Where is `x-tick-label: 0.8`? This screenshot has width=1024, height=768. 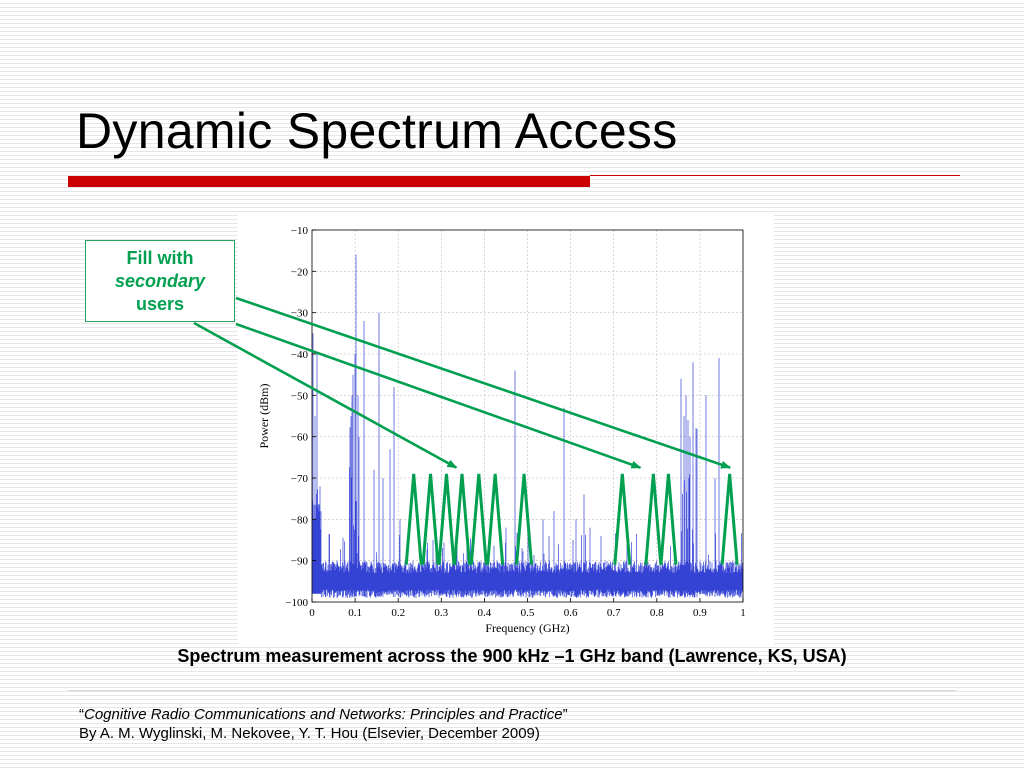
x-tick-label: 0.8 is located at coordinates (657, 613).